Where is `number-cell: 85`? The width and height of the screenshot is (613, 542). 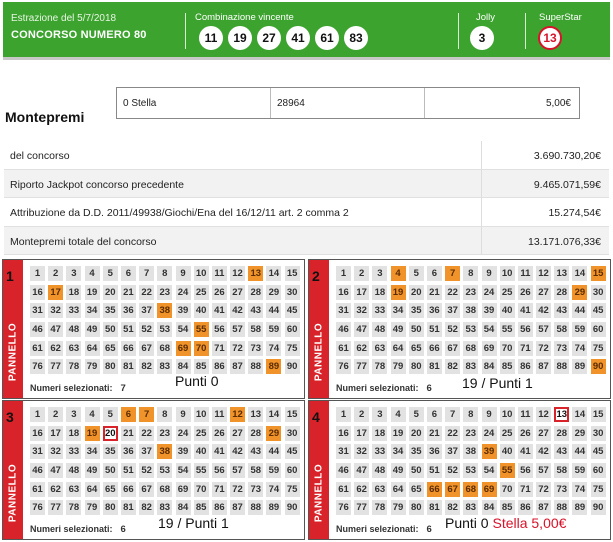 number-cell: 85 is located at coordinates (201, 508).